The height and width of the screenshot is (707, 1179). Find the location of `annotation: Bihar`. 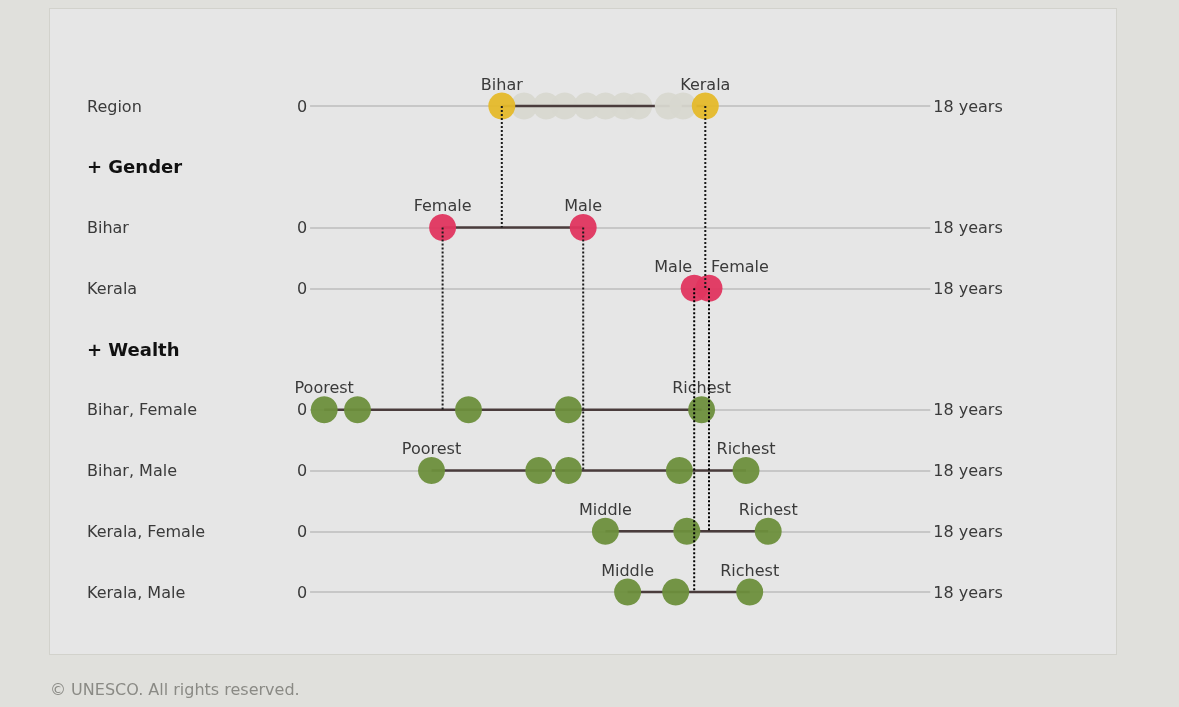

annotation: Bihar is located at coordinates (502, 84).